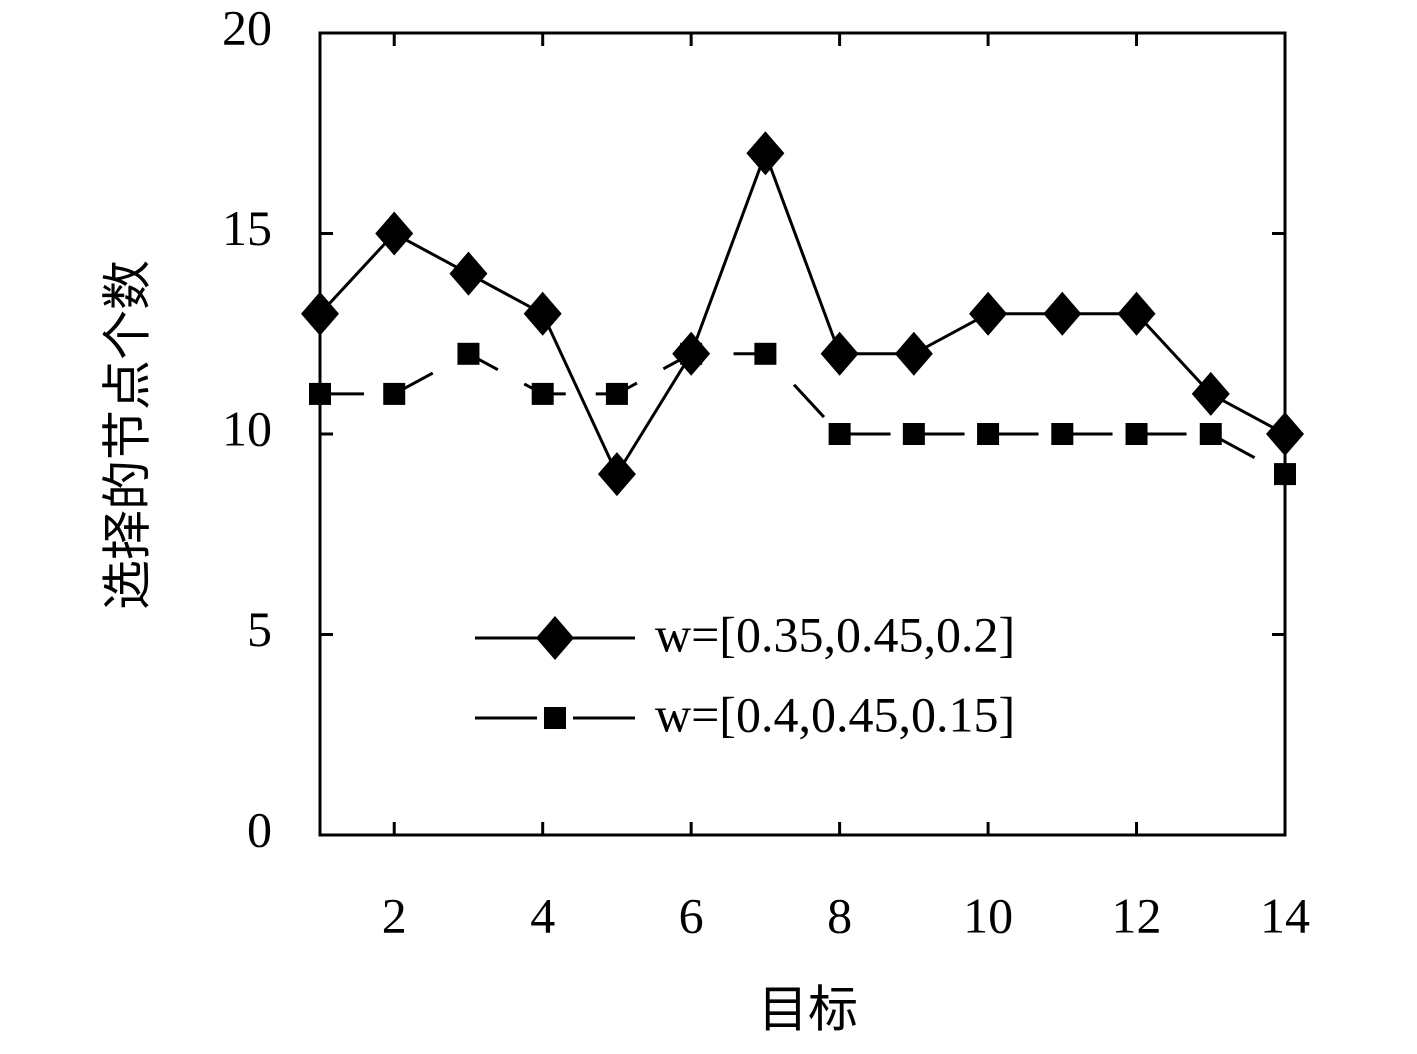 This screenshot has height=1054, width=1417. What do you see at coordinates (1285, 915) in the screenshot?
I see `x-tick-label: 14` at bounding box center [1285, 915].